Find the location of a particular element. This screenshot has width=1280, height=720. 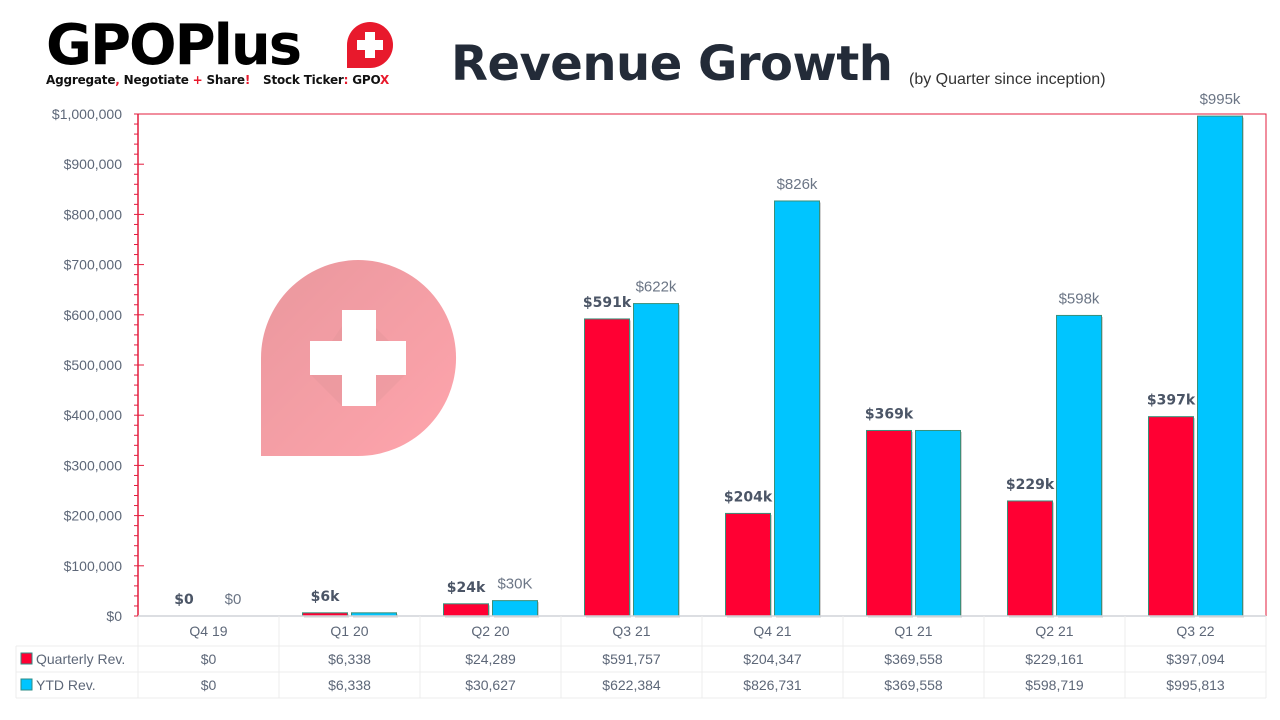

table-cell: $591,757 is located at coordinates (631, 659).